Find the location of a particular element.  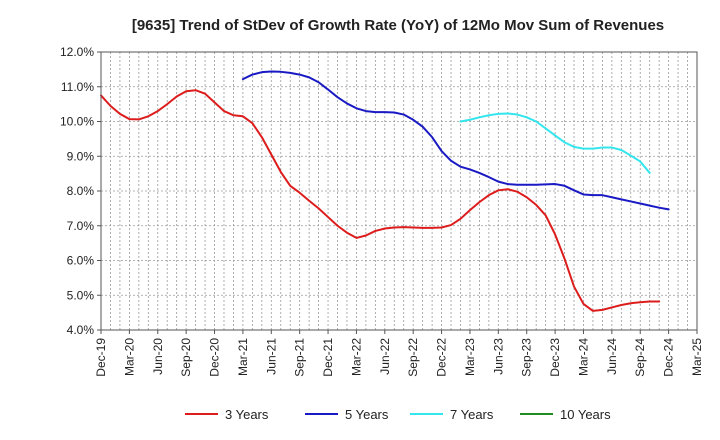

y-axis: 4.0% 5.0% 6.0% 7.0% 8.0% 9.0% 10.0% 11.0% 12.0% is located at coordinates (80, 191).